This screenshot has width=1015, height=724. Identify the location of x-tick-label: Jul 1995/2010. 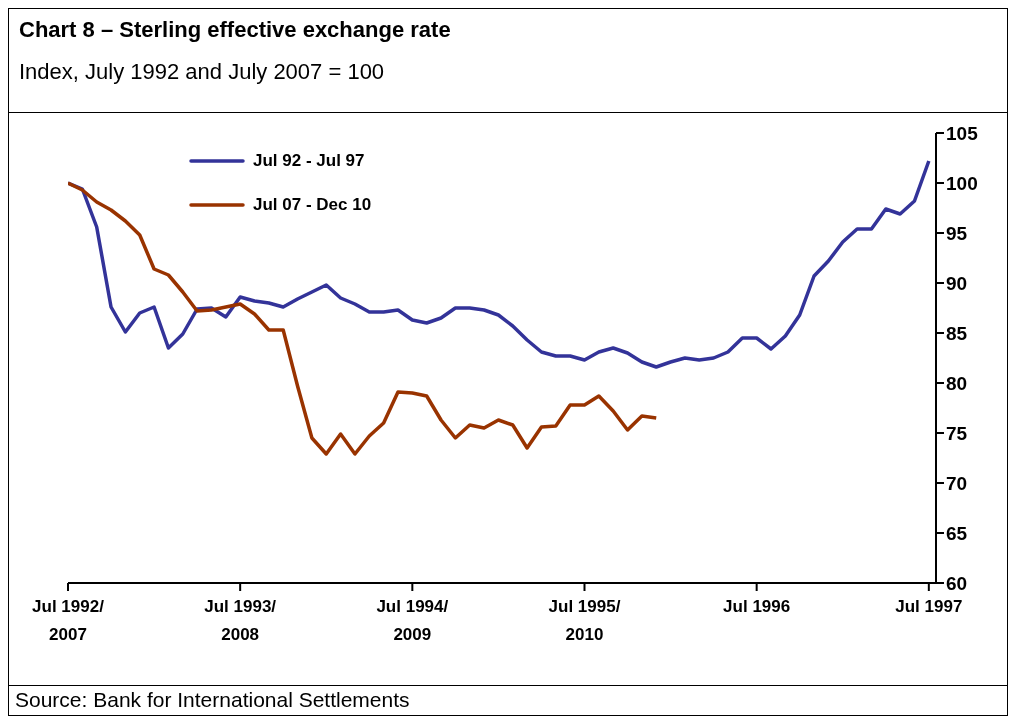
(584, 620).